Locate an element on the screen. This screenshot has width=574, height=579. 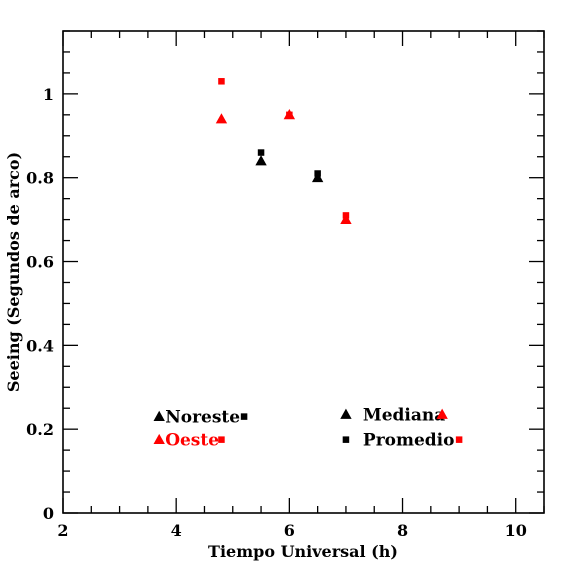
x-axis-title: Tiempo Universal (h) is located at coordinates (303, 551).